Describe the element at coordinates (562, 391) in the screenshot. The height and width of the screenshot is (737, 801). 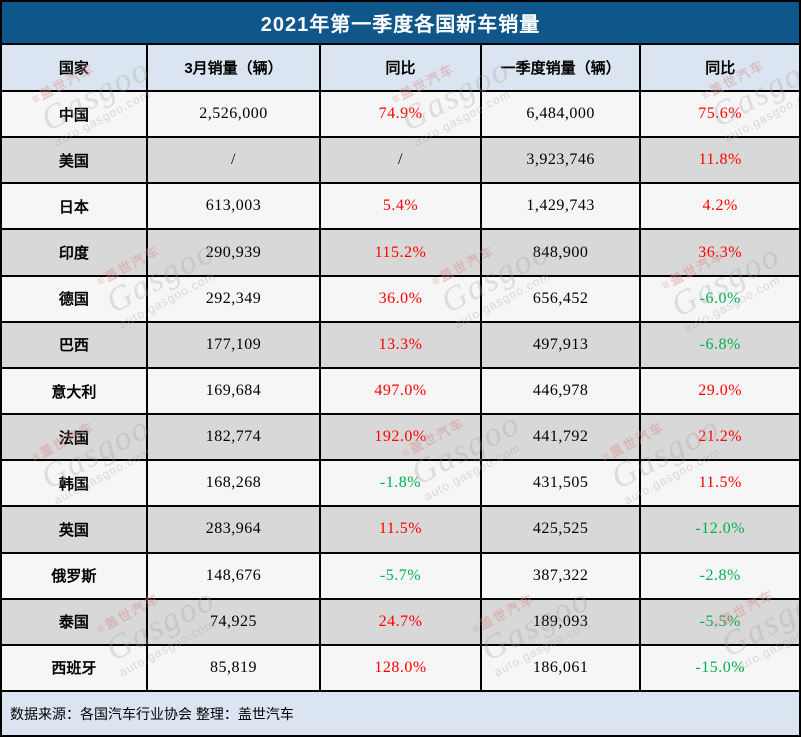
I see `cell-q1-sales: 446,978` at that location.